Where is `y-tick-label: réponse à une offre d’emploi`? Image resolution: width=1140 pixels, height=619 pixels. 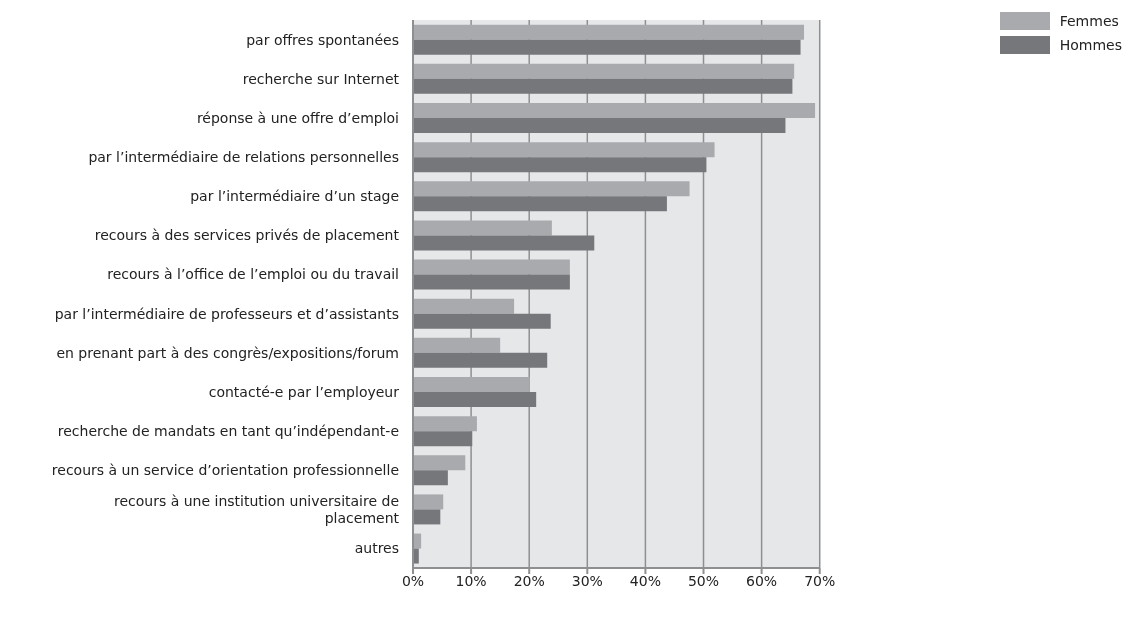
y-tick-label: réponse à une offre d’emploi is located at coordinates (297, 117).